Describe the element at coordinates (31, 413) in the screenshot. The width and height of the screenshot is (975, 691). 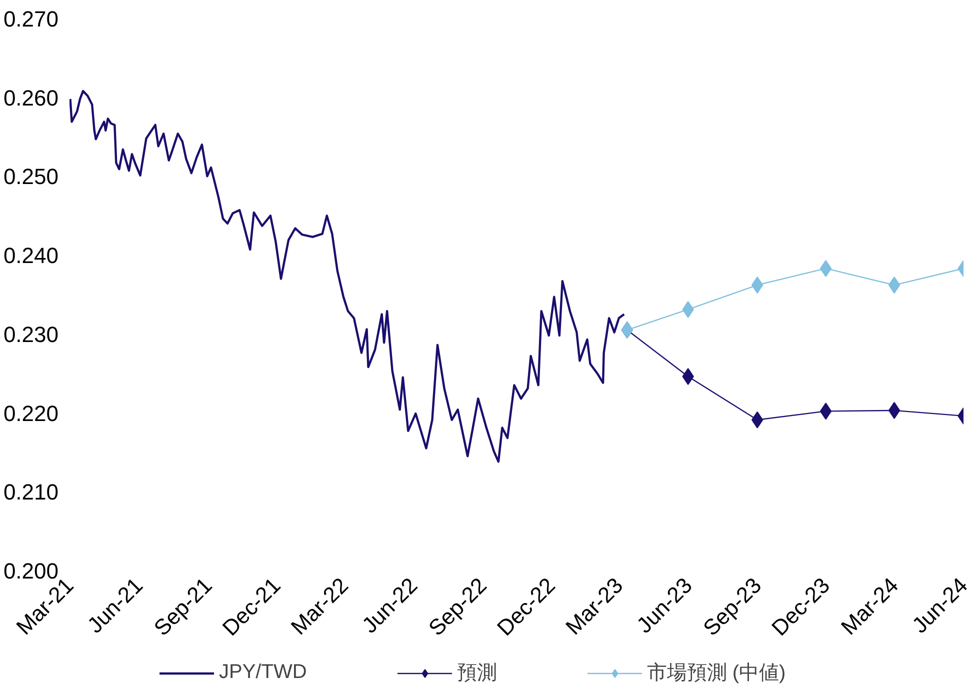
I see `y-tick-label: 0.220` at that location.